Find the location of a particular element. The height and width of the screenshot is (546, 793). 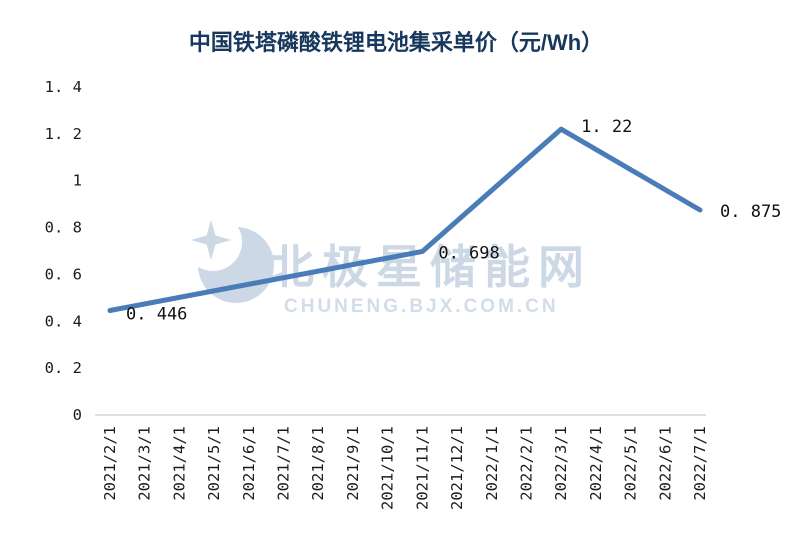

watermark-text: 北极星储能网 is located at coordinates (430, 267).